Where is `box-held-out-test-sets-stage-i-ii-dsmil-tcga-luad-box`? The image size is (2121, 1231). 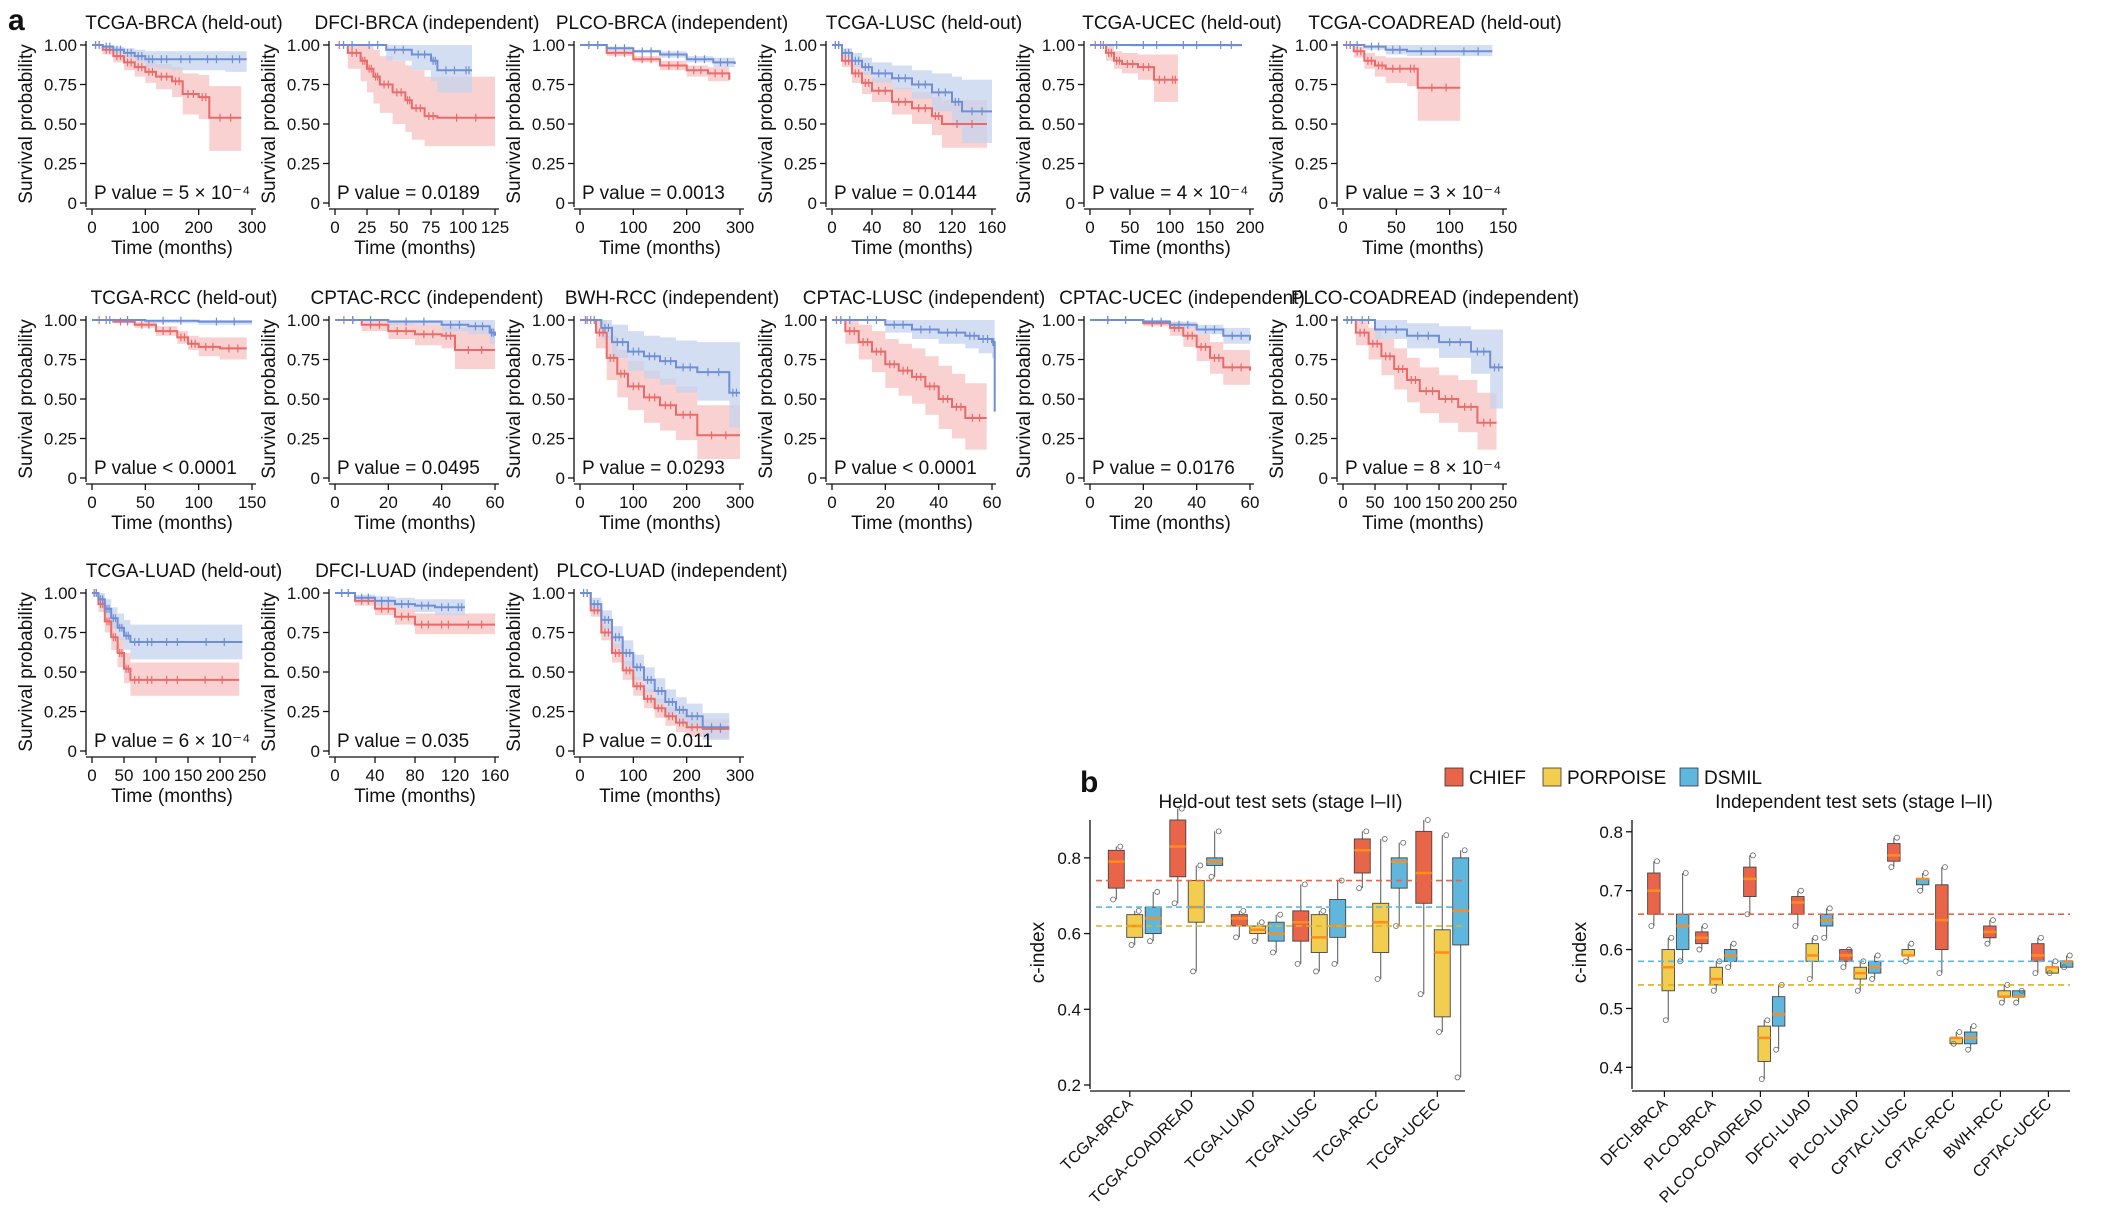
box-held-out-test-sets-stage-i-ii-dsmil-tcga-luad-box is located at coordinates (1276, 931).